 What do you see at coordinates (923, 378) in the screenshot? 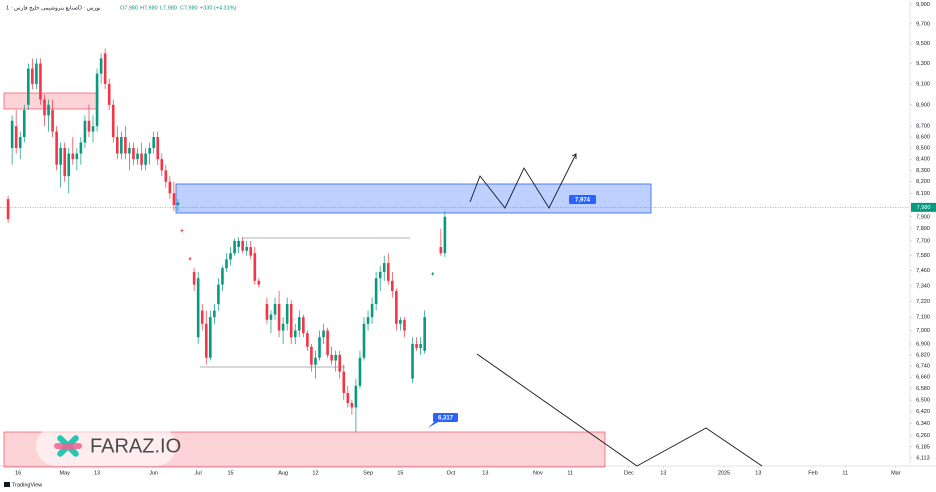
I see `y-tick-label: 6,660` at bounding box center [923, 378].